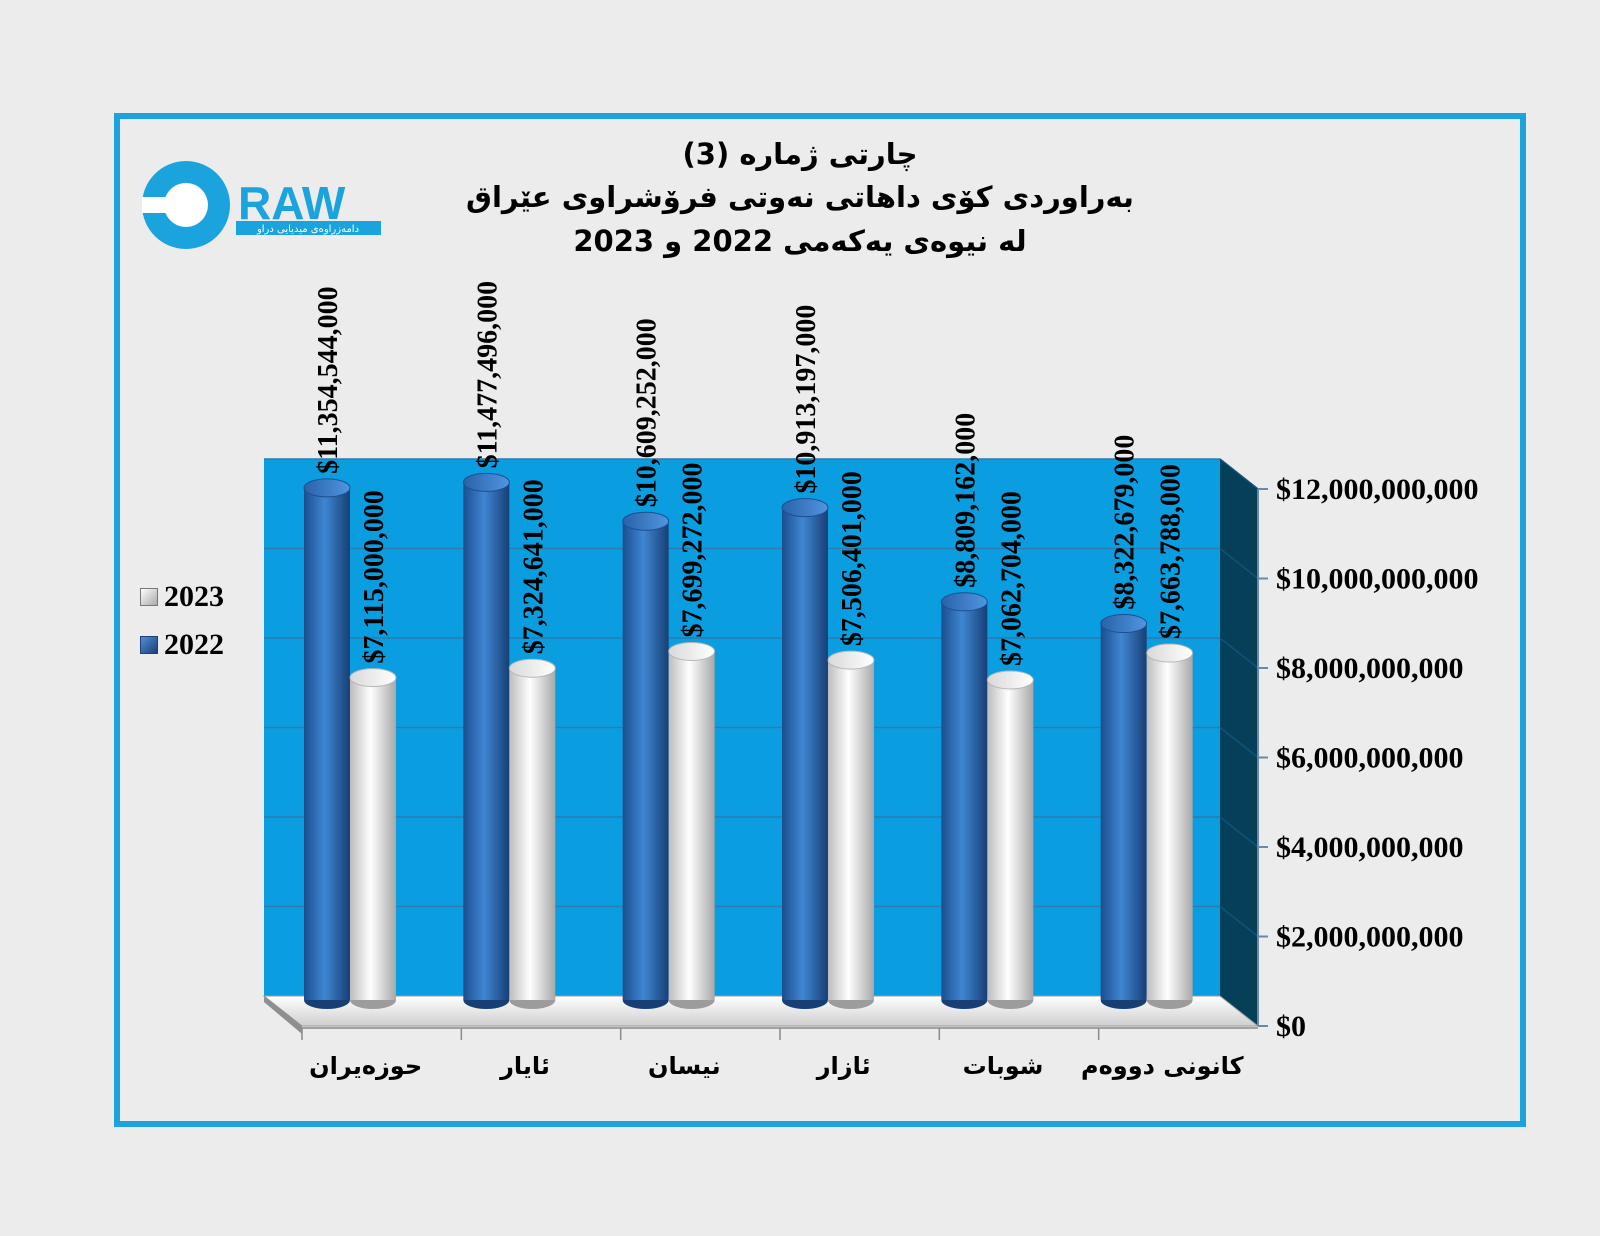 This screenshot has height=1236, width=1600. I want to click on data-label-2023: $7,062,704,000, so click(1011, 578).